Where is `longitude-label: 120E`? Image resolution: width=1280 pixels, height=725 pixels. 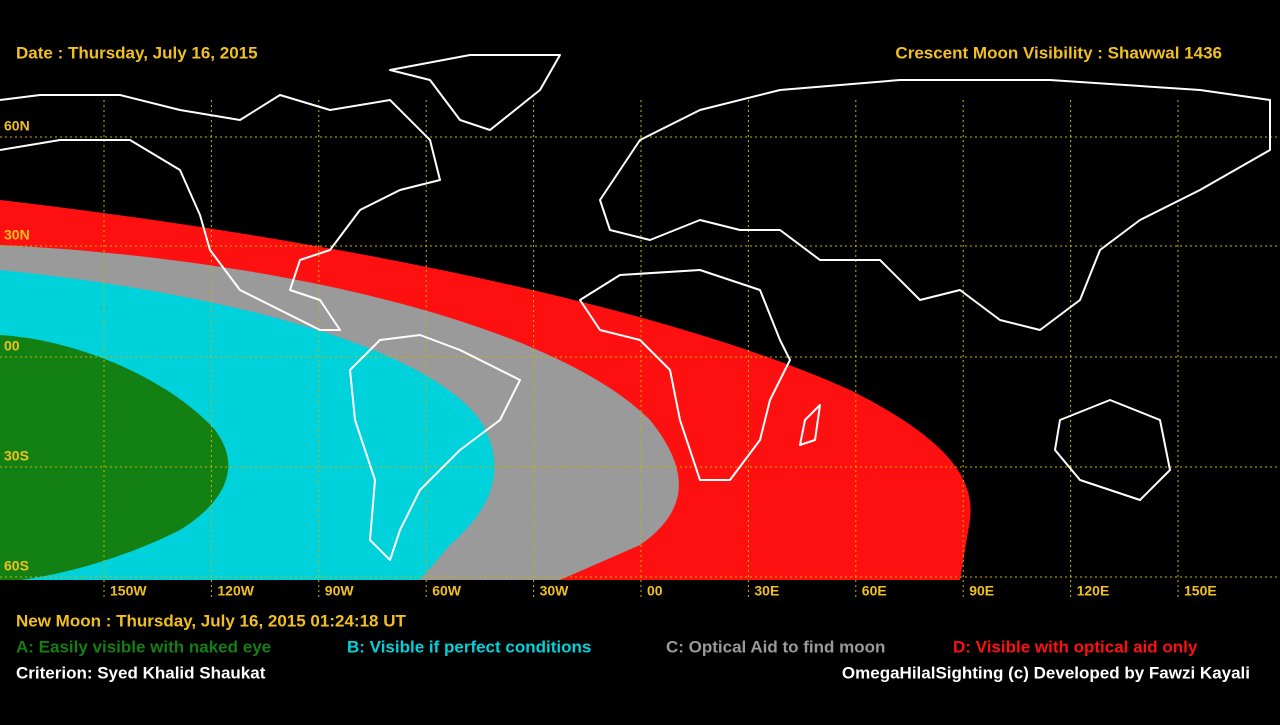 longitude-label: 120E is located at coordinates (1093, 591).